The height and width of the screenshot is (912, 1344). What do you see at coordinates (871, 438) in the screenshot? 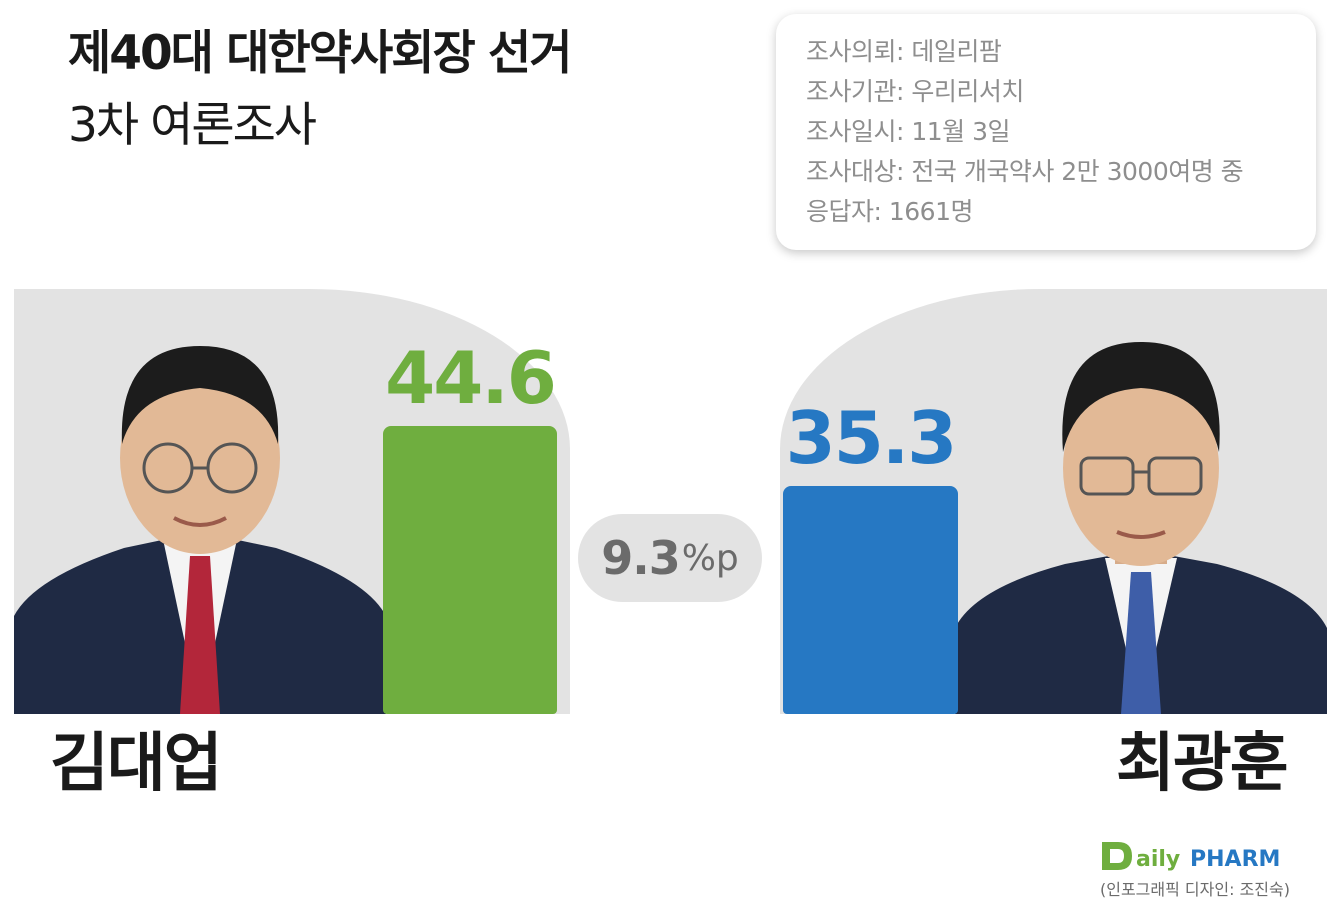
I see `bar-value-label-choi-gwanghun: 35.3` at bounding box center [871, 438].